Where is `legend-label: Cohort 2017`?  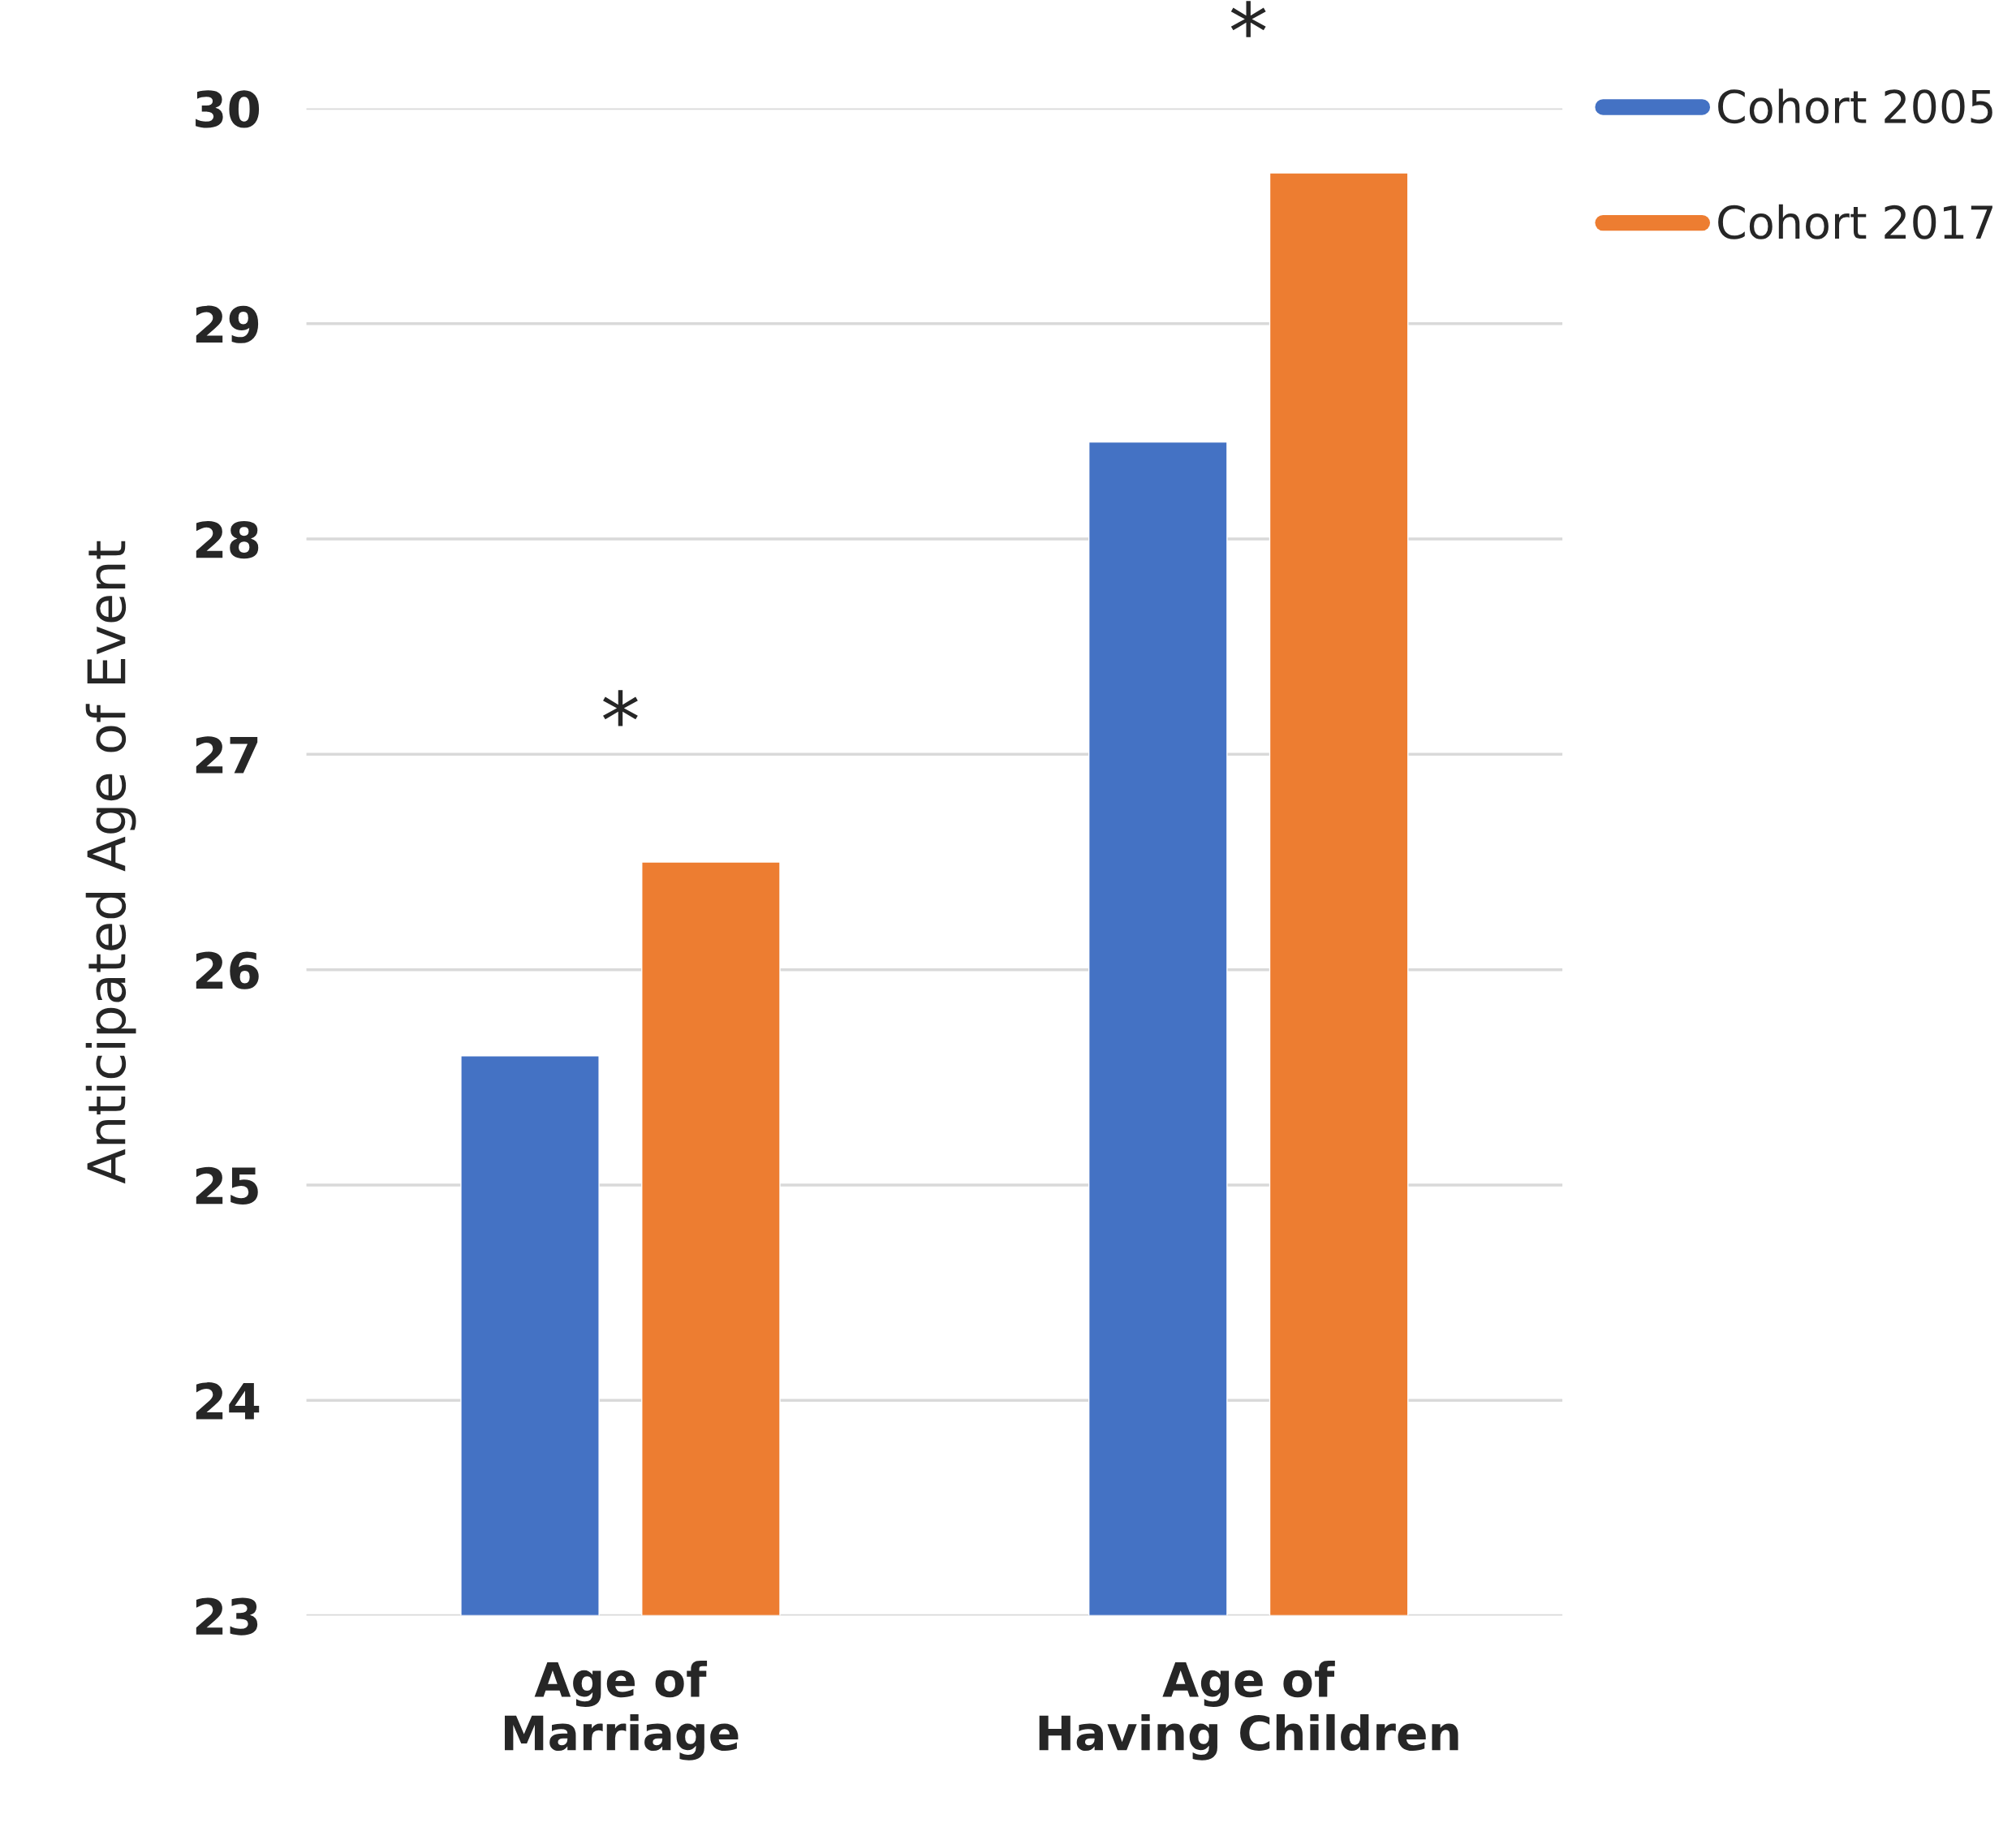
legend-label: Cohort 2017 is located at coordinates (1855, 222).